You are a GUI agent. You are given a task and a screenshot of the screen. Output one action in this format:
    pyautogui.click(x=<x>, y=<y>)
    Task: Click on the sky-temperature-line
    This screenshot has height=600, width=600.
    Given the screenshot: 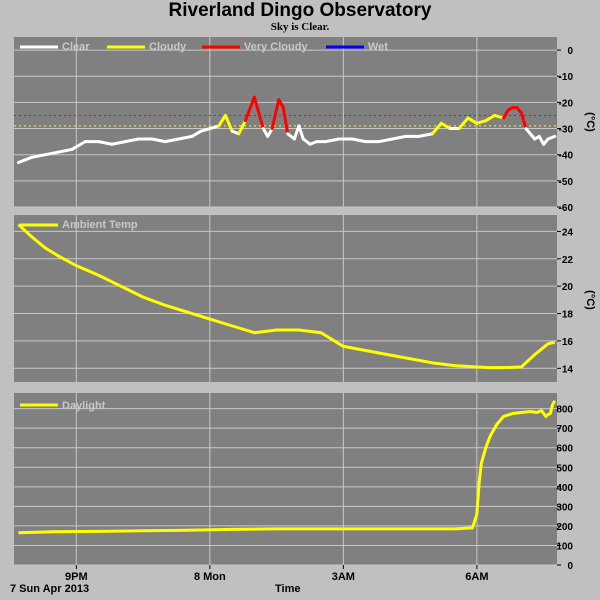 What is the action you would take?
    pyautogui.click(x=286, y=130)
    